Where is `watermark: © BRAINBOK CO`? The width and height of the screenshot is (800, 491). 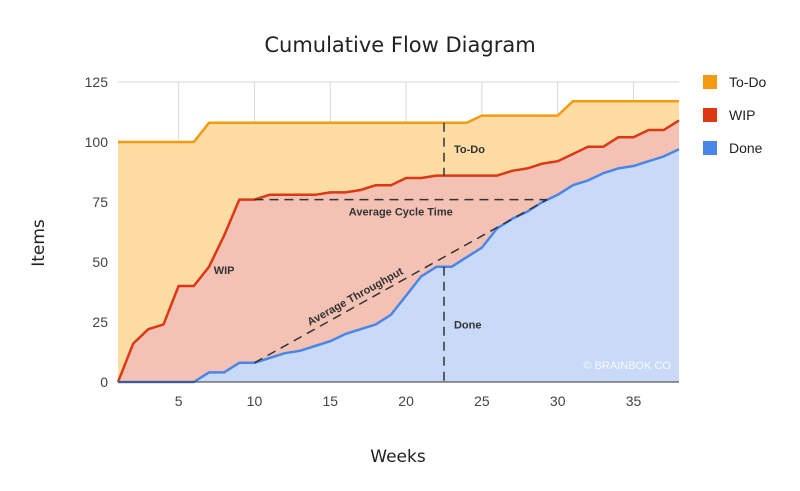
watermark: © BRAINBOK CO is located at coordinates (627, 366).